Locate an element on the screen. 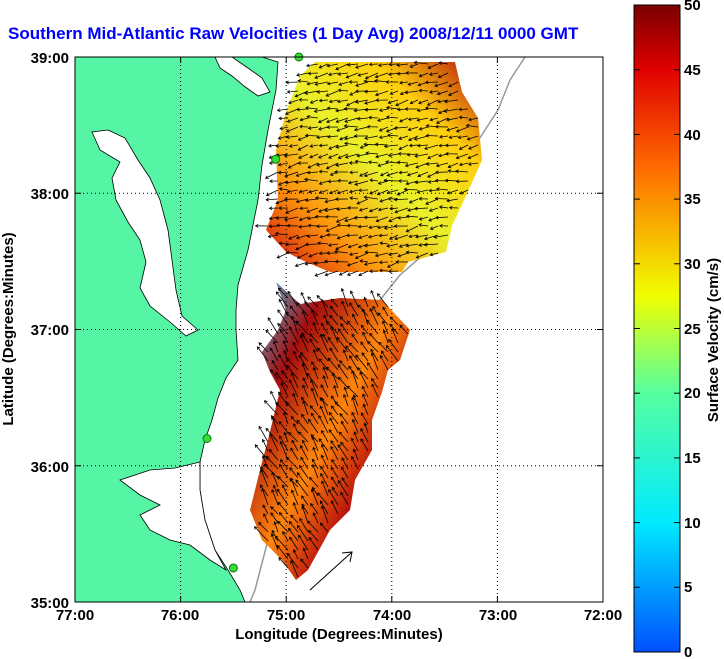  colorbar-tick-label: 25 is located at coordinates (692, 329).